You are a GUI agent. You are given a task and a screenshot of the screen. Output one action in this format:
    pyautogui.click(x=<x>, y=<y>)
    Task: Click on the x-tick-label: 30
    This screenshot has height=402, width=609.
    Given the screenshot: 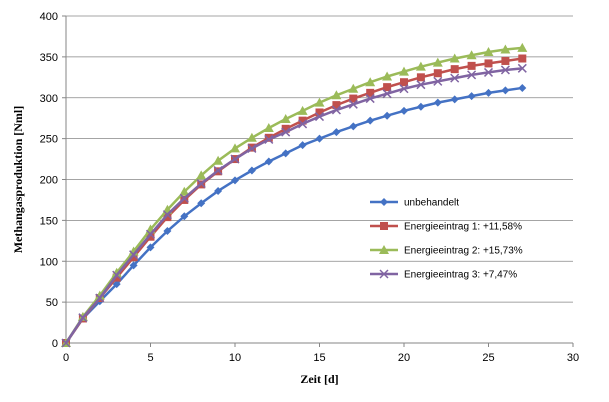 What is the action you would take?
    pyautogui.click(x=573, y=358)
    